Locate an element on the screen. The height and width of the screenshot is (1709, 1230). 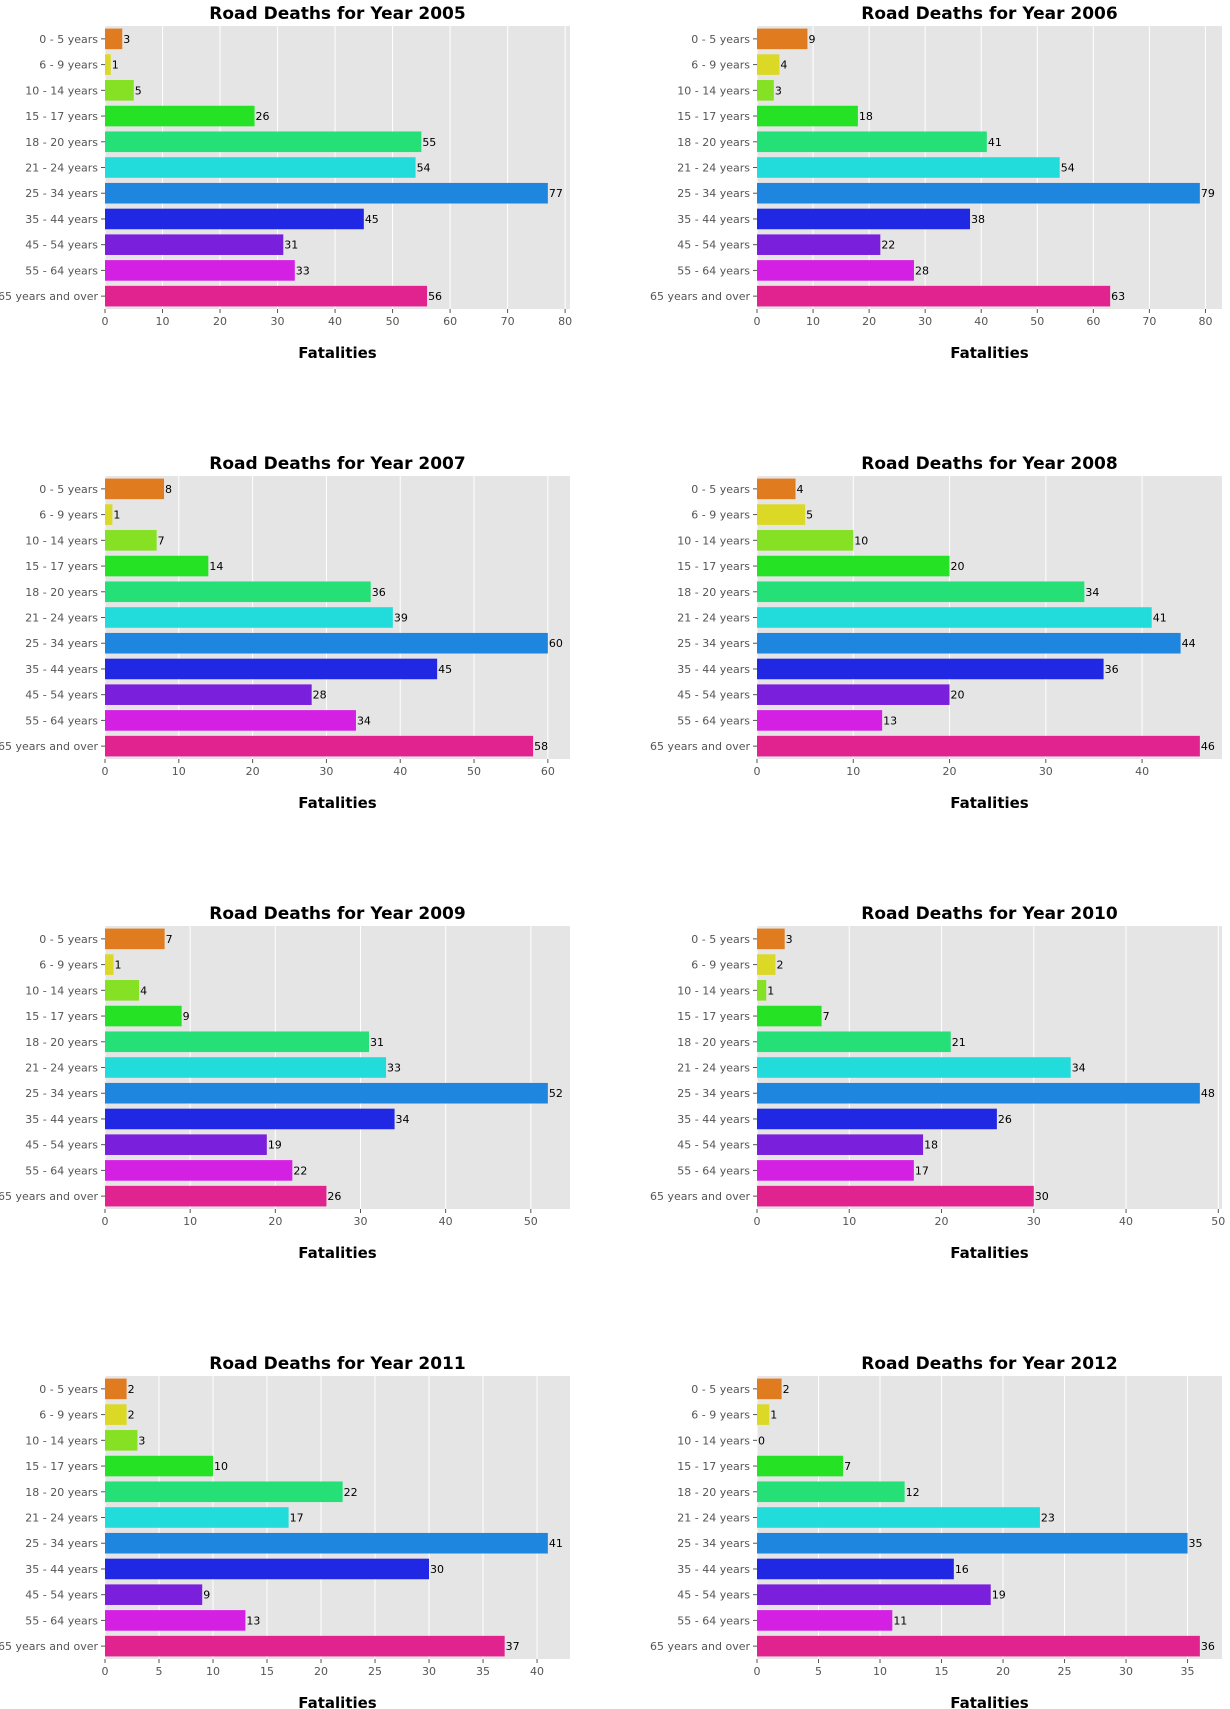
value-label: 45 is located at coordinates (372, 219).